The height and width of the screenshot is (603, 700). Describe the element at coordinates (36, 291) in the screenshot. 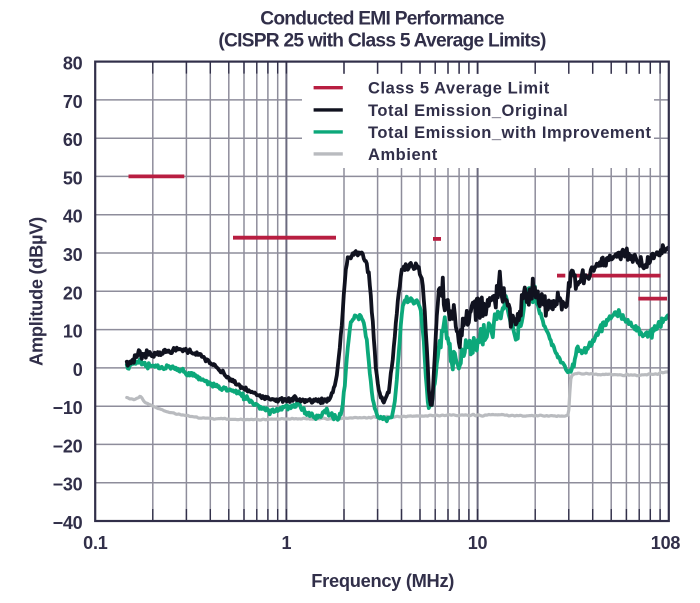

I see `svg-text: Amplitude (dBµV)` at that location.